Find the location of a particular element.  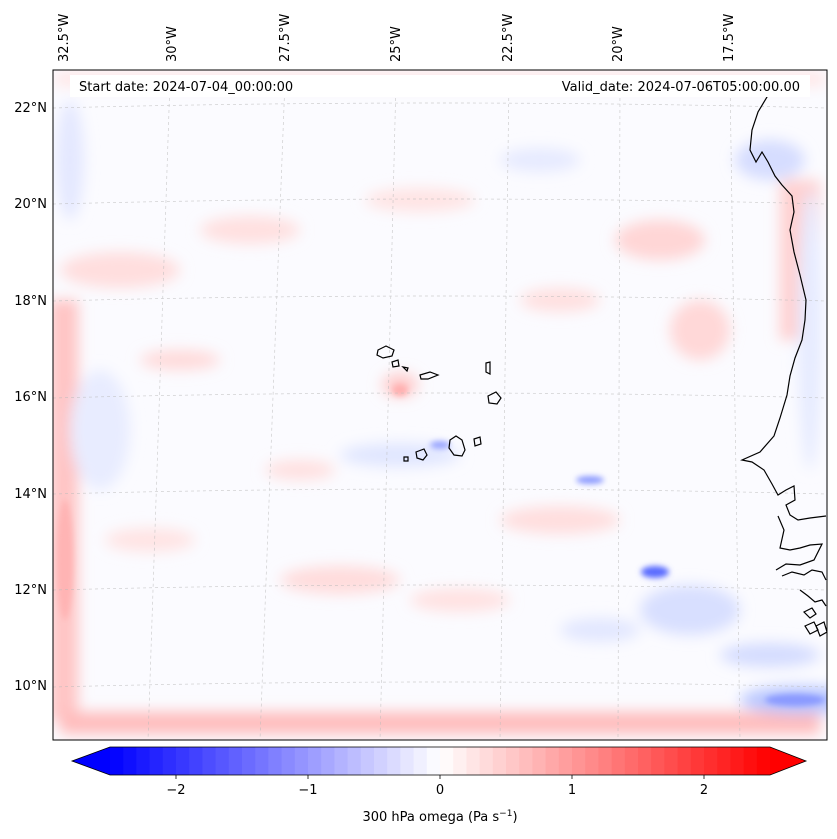

island-boa-vista is located at coordinates (494, 398).